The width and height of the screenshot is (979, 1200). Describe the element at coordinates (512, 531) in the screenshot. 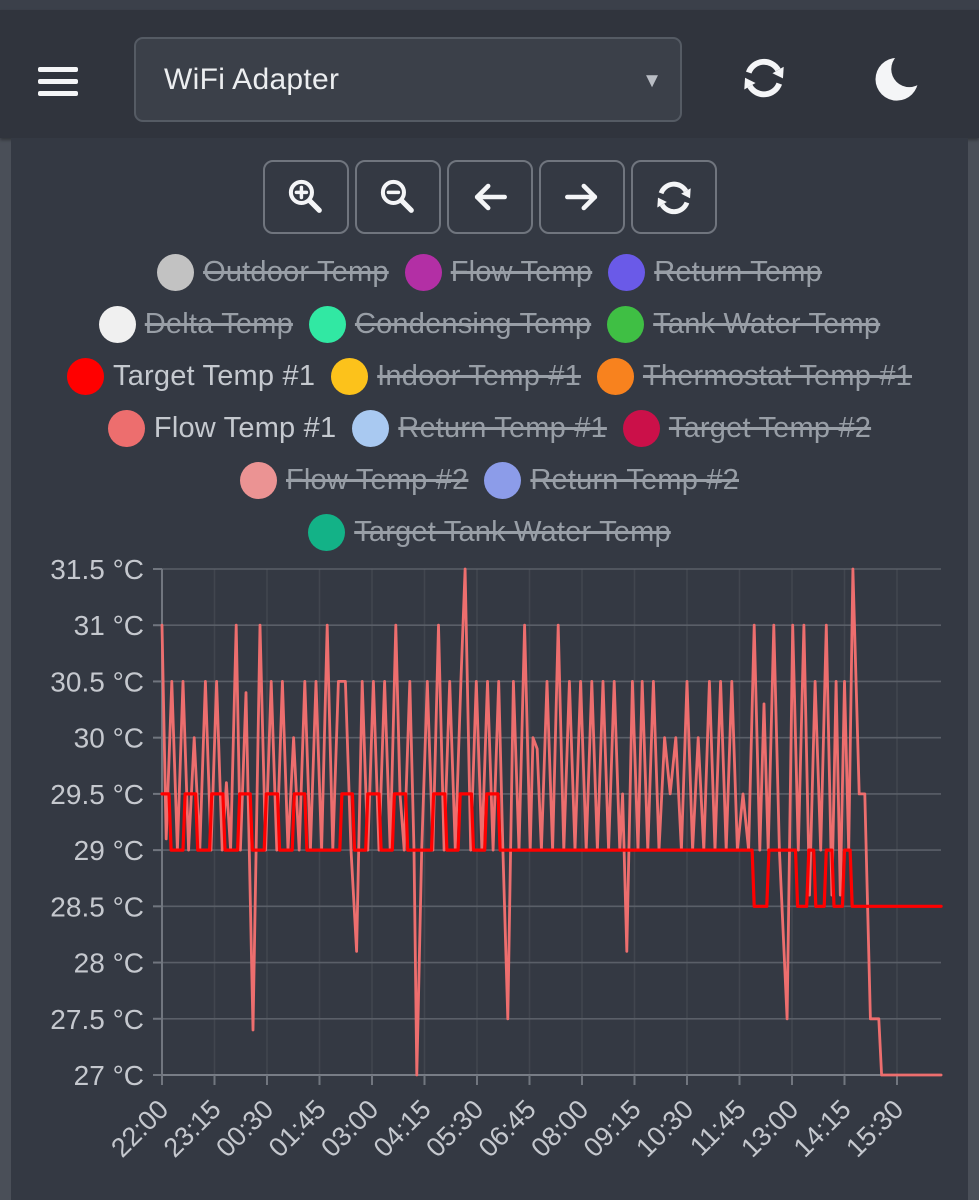

I see `legend-item-label: Target Tank Water Temp` at that location.